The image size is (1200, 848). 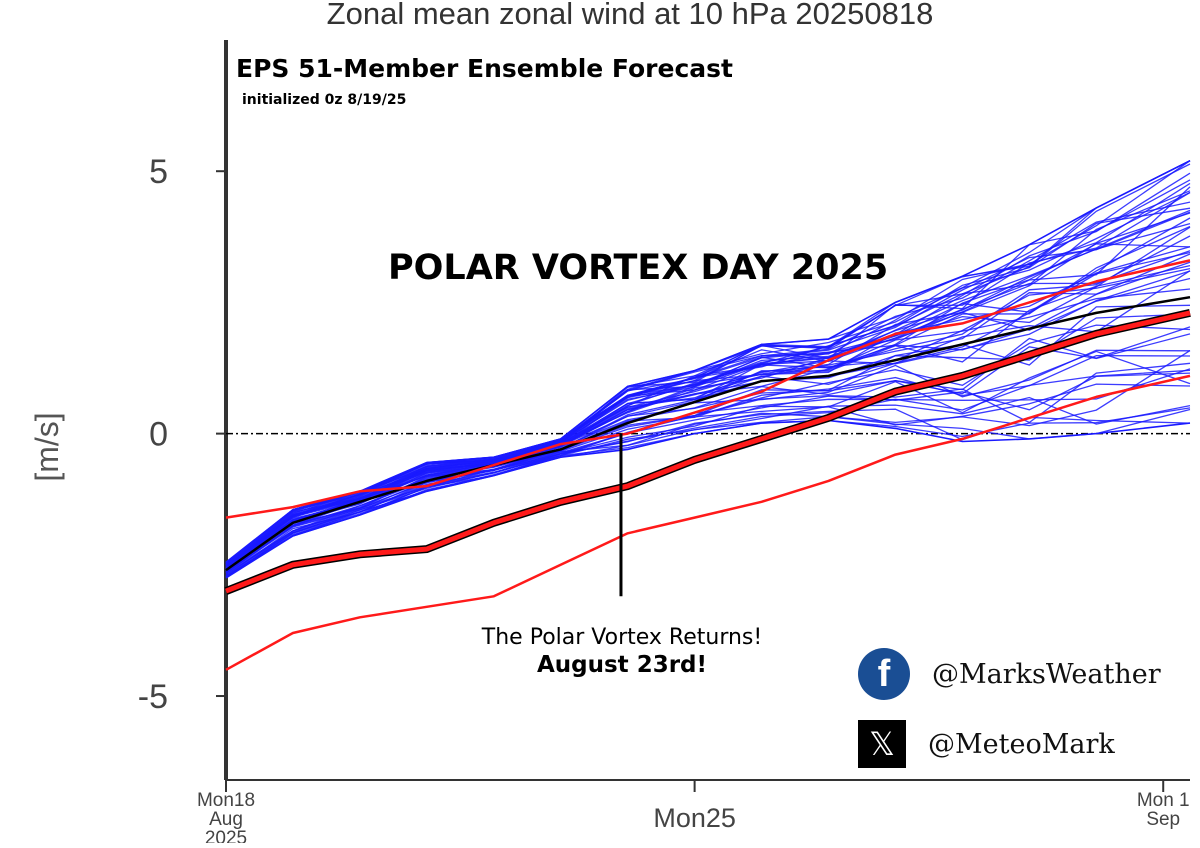 I want to click on init-time-label: initialized 0z 8/19/25, so click(x=324, y=100).